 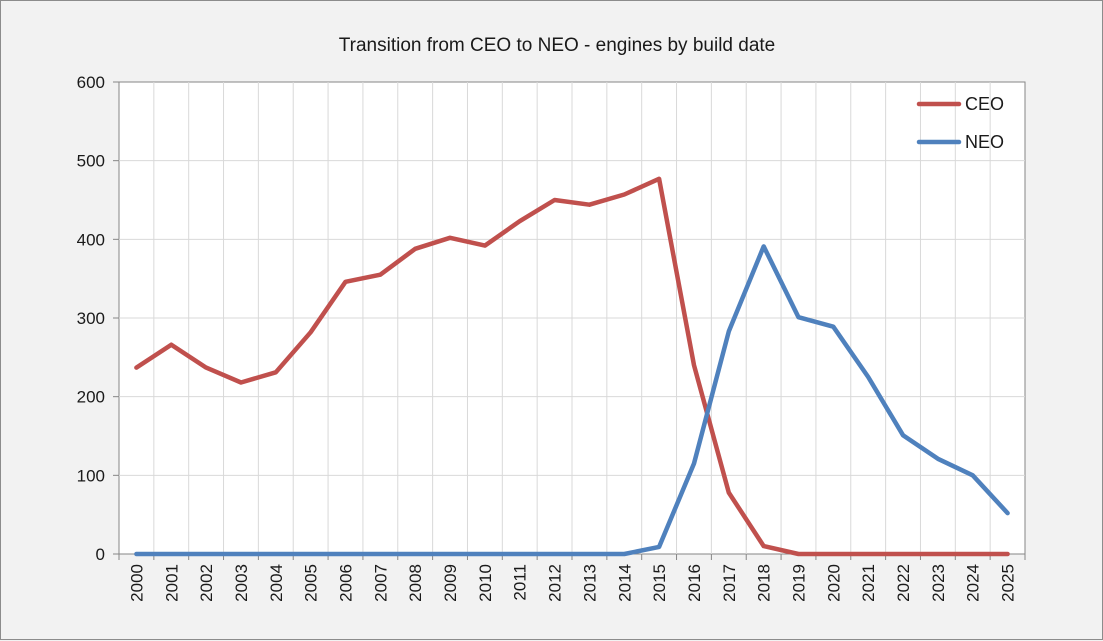 I want to click on y-tick-label: 200, so click(x=91, y=397).